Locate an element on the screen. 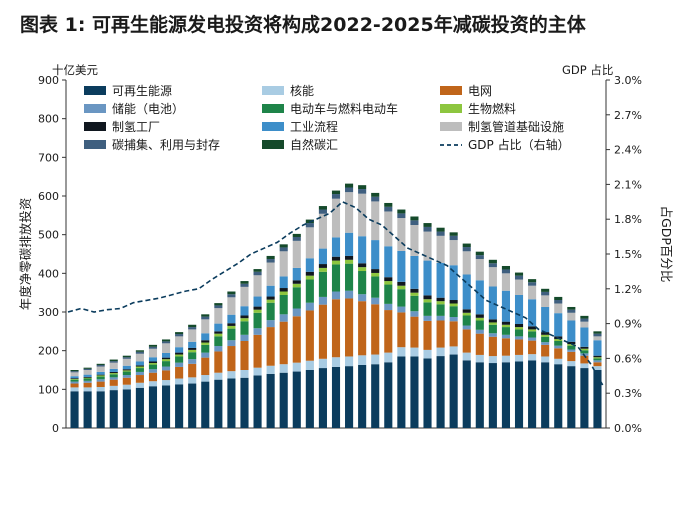  legend-label-11: GDP 占比（右轴） is located at coordinates (519, 144).